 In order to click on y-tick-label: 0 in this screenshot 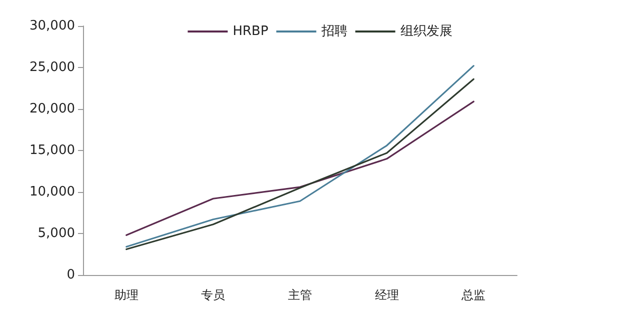, I will do `click(70, 275)`.